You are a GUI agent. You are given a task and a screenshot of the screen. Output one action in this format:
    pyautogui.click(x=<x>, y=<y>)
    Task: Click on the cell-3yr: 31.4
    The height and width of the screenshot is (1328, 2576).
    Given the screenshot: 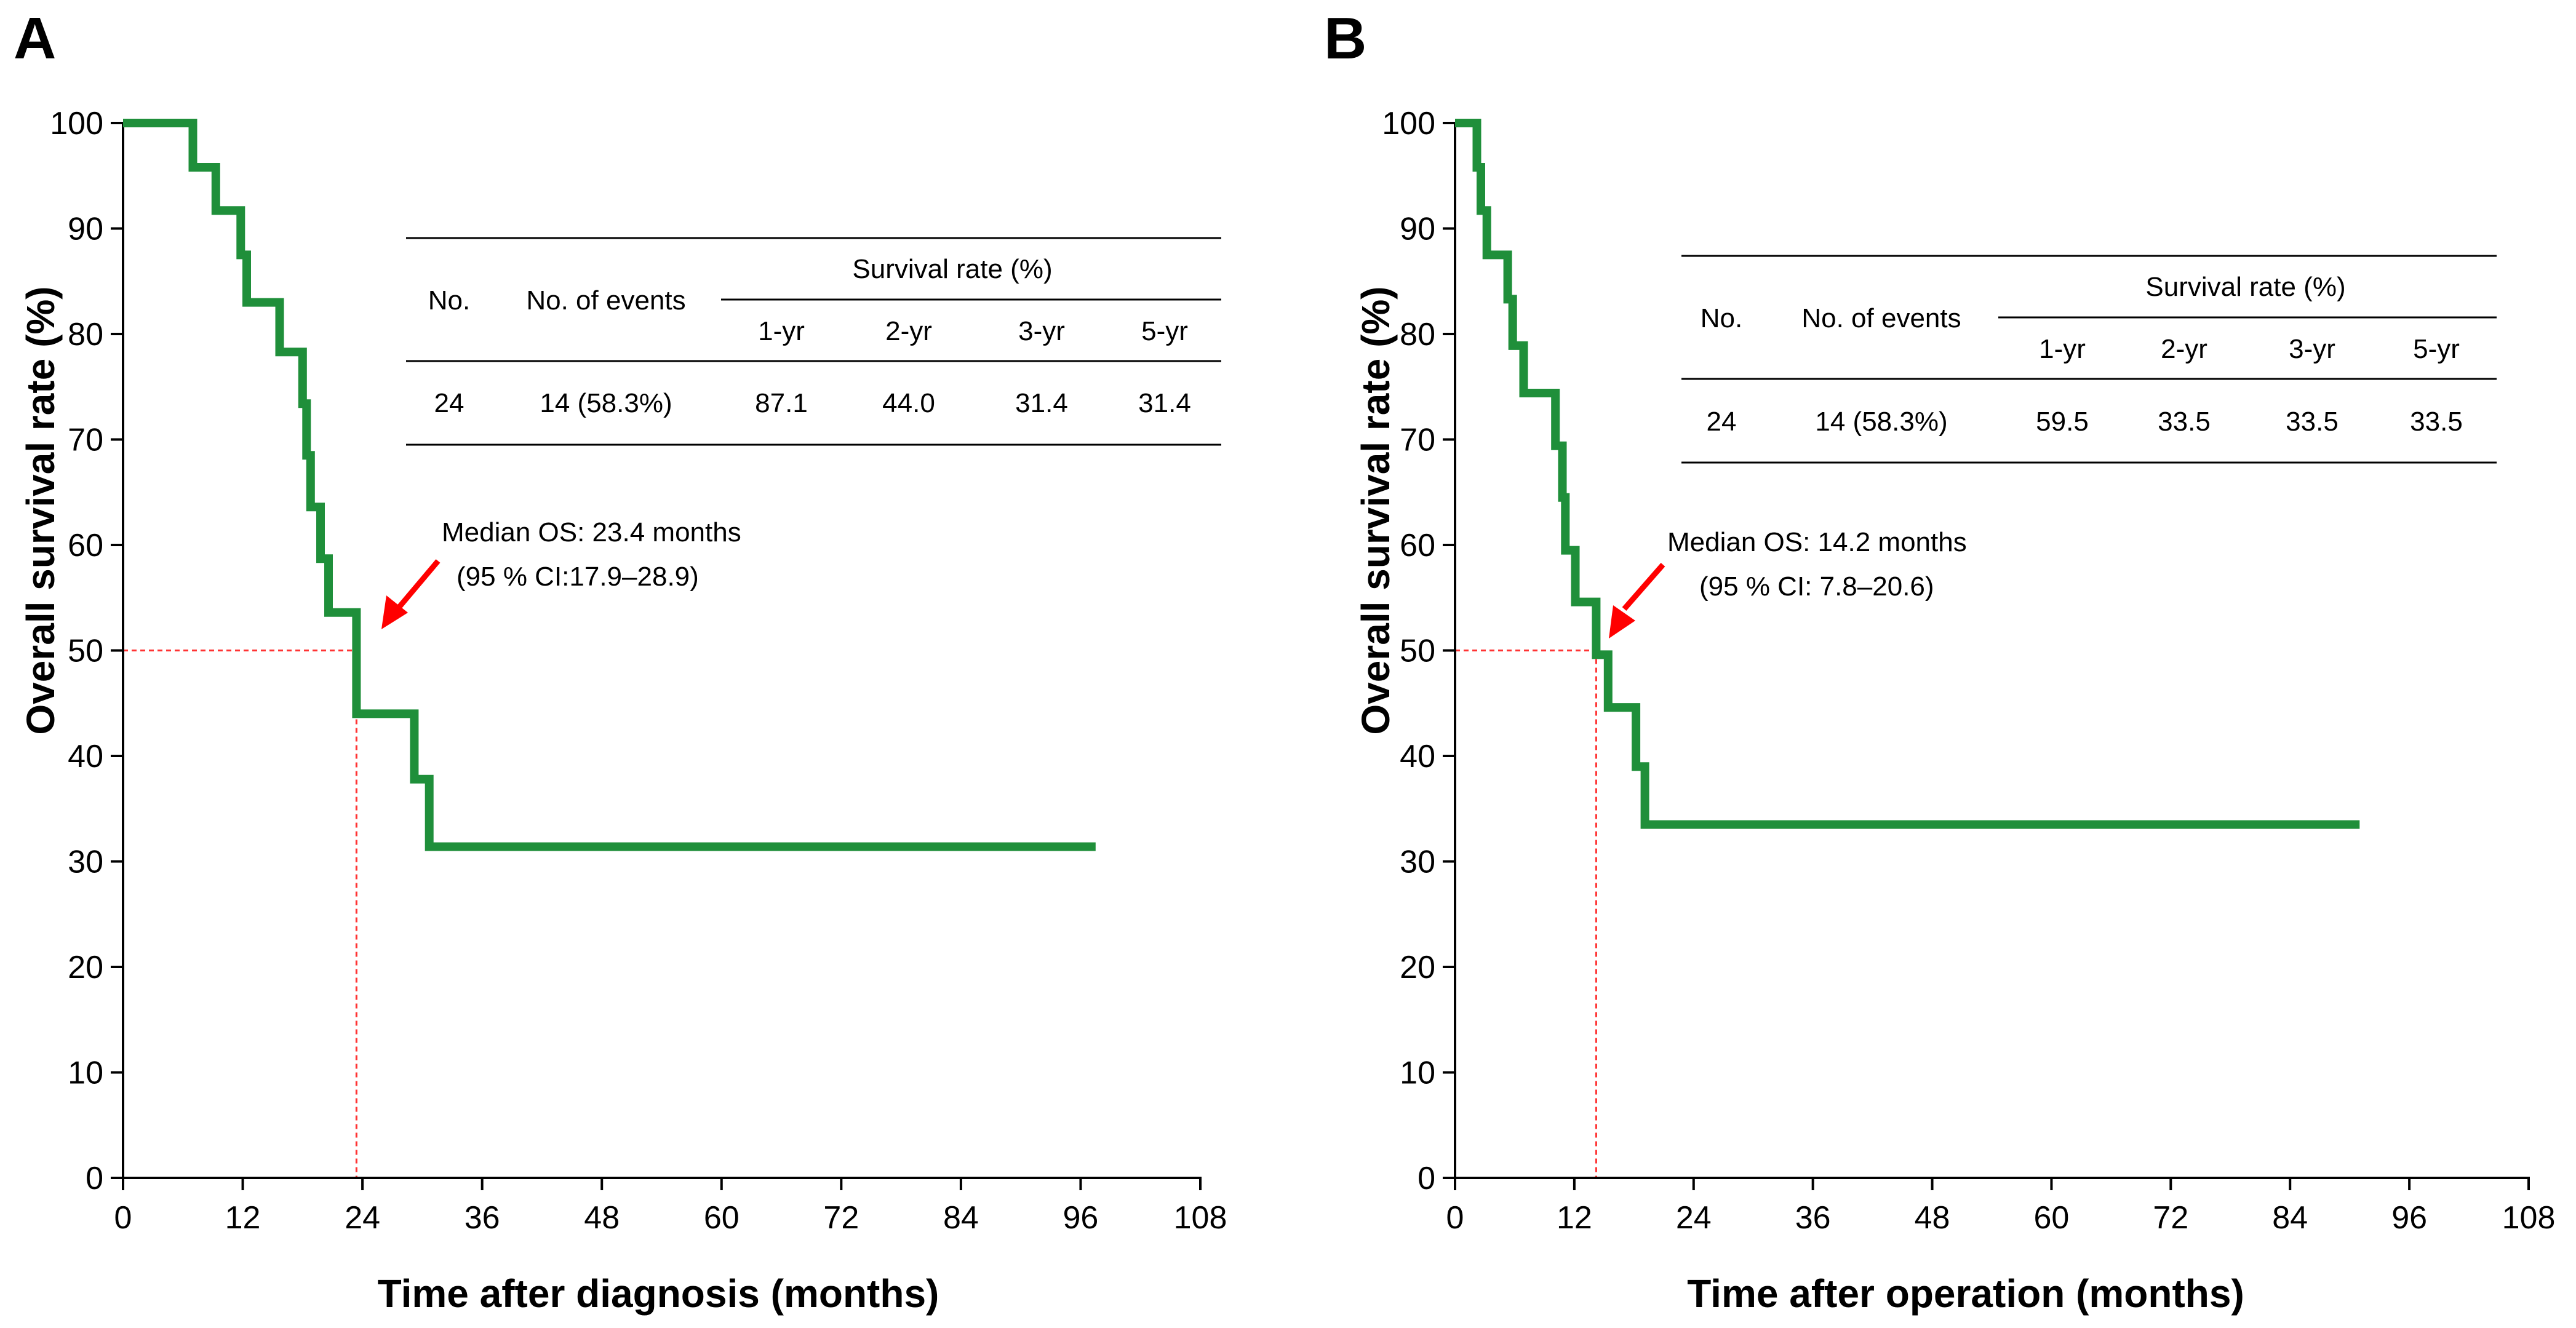 What is the action you would take?
    pyautogui.click(x=1041, y=403)
    